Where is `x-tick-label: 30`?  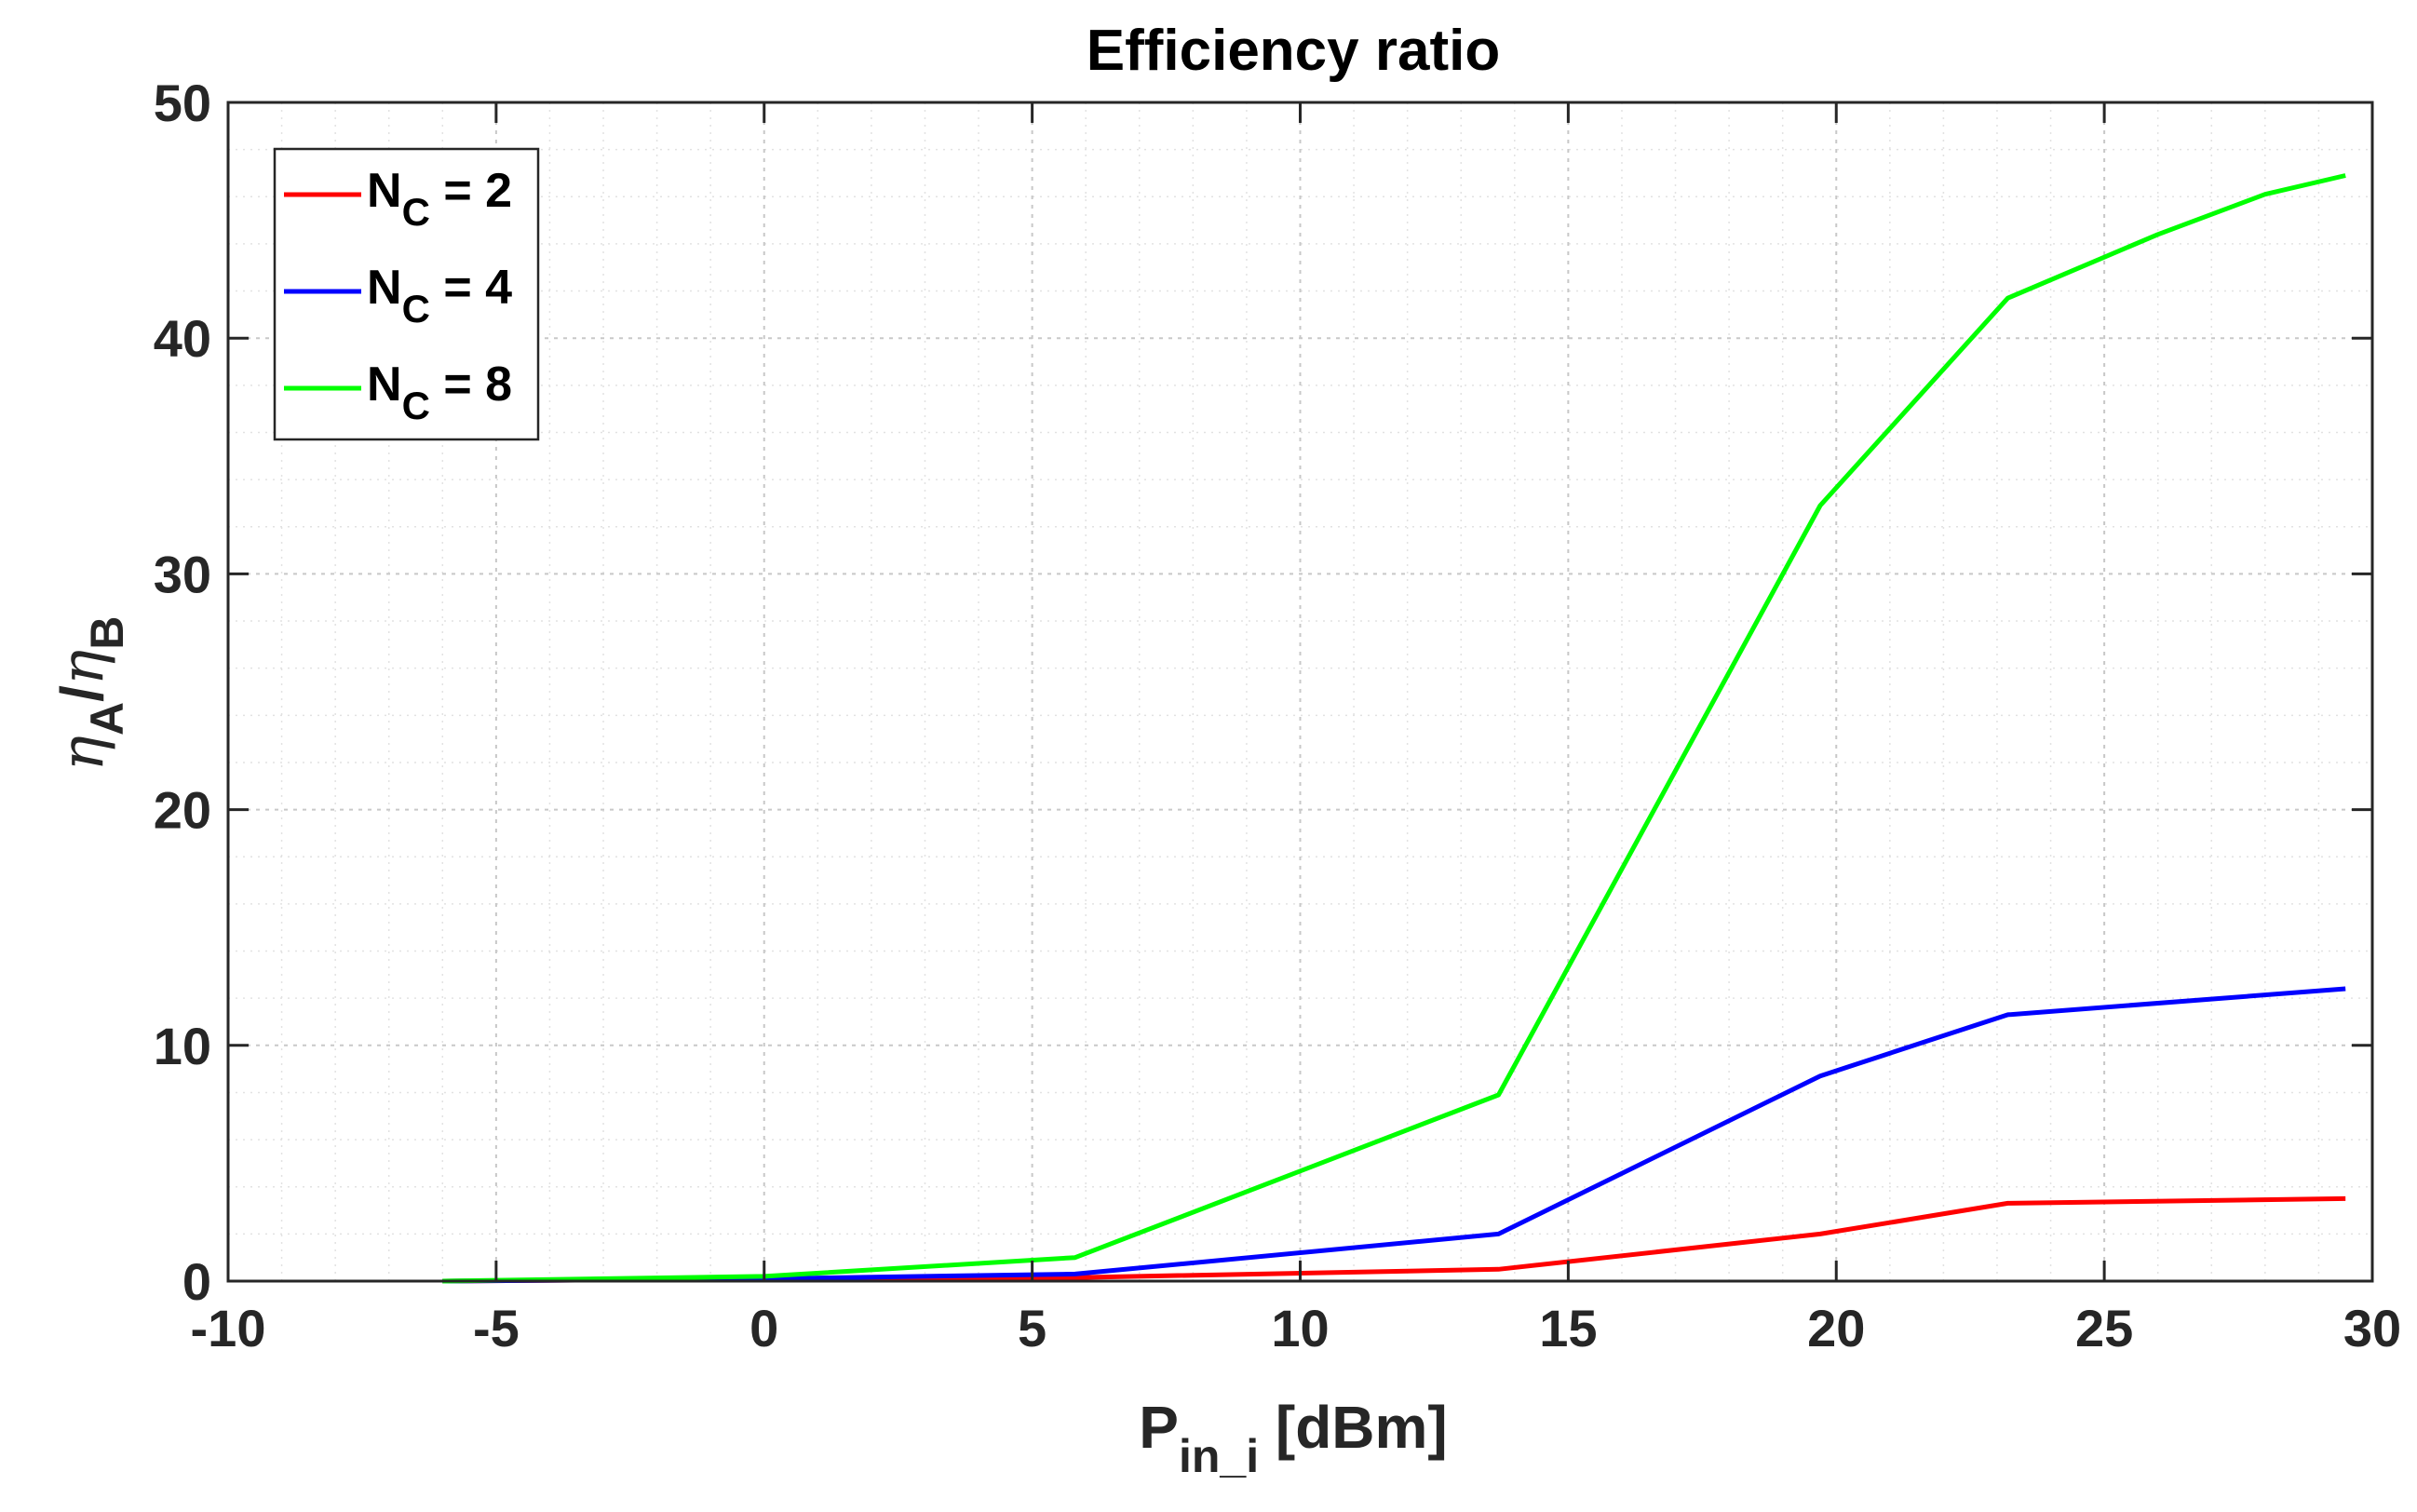
x-tick-label: 30 is located at coordinates (2372, 1328).